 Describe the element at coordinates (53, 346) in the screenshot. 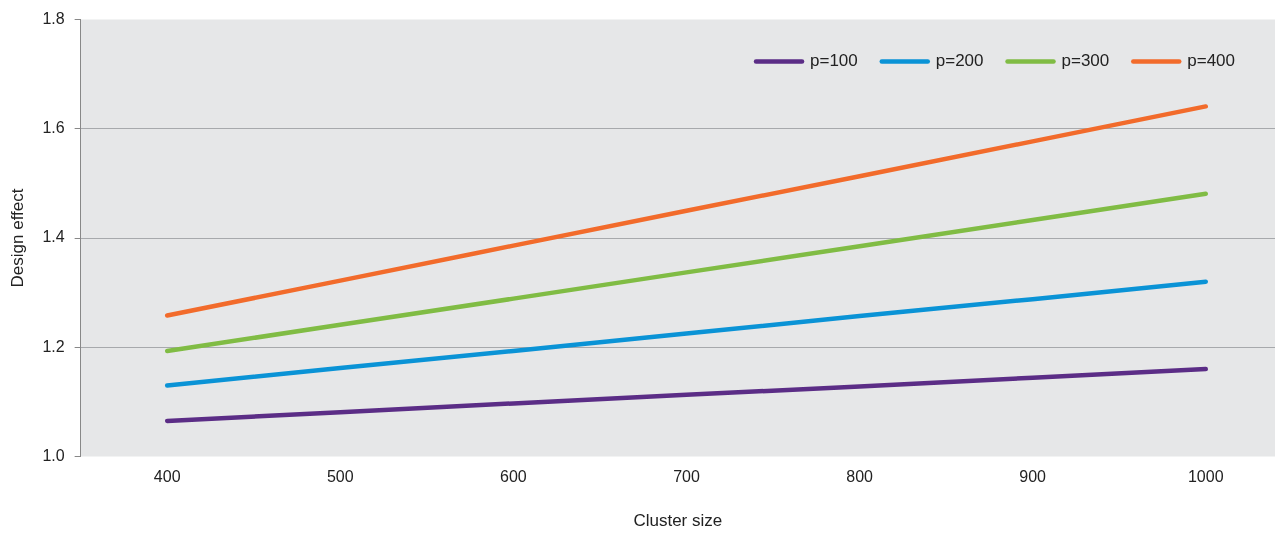

I see `y-tick-label: 1.2` at that location.